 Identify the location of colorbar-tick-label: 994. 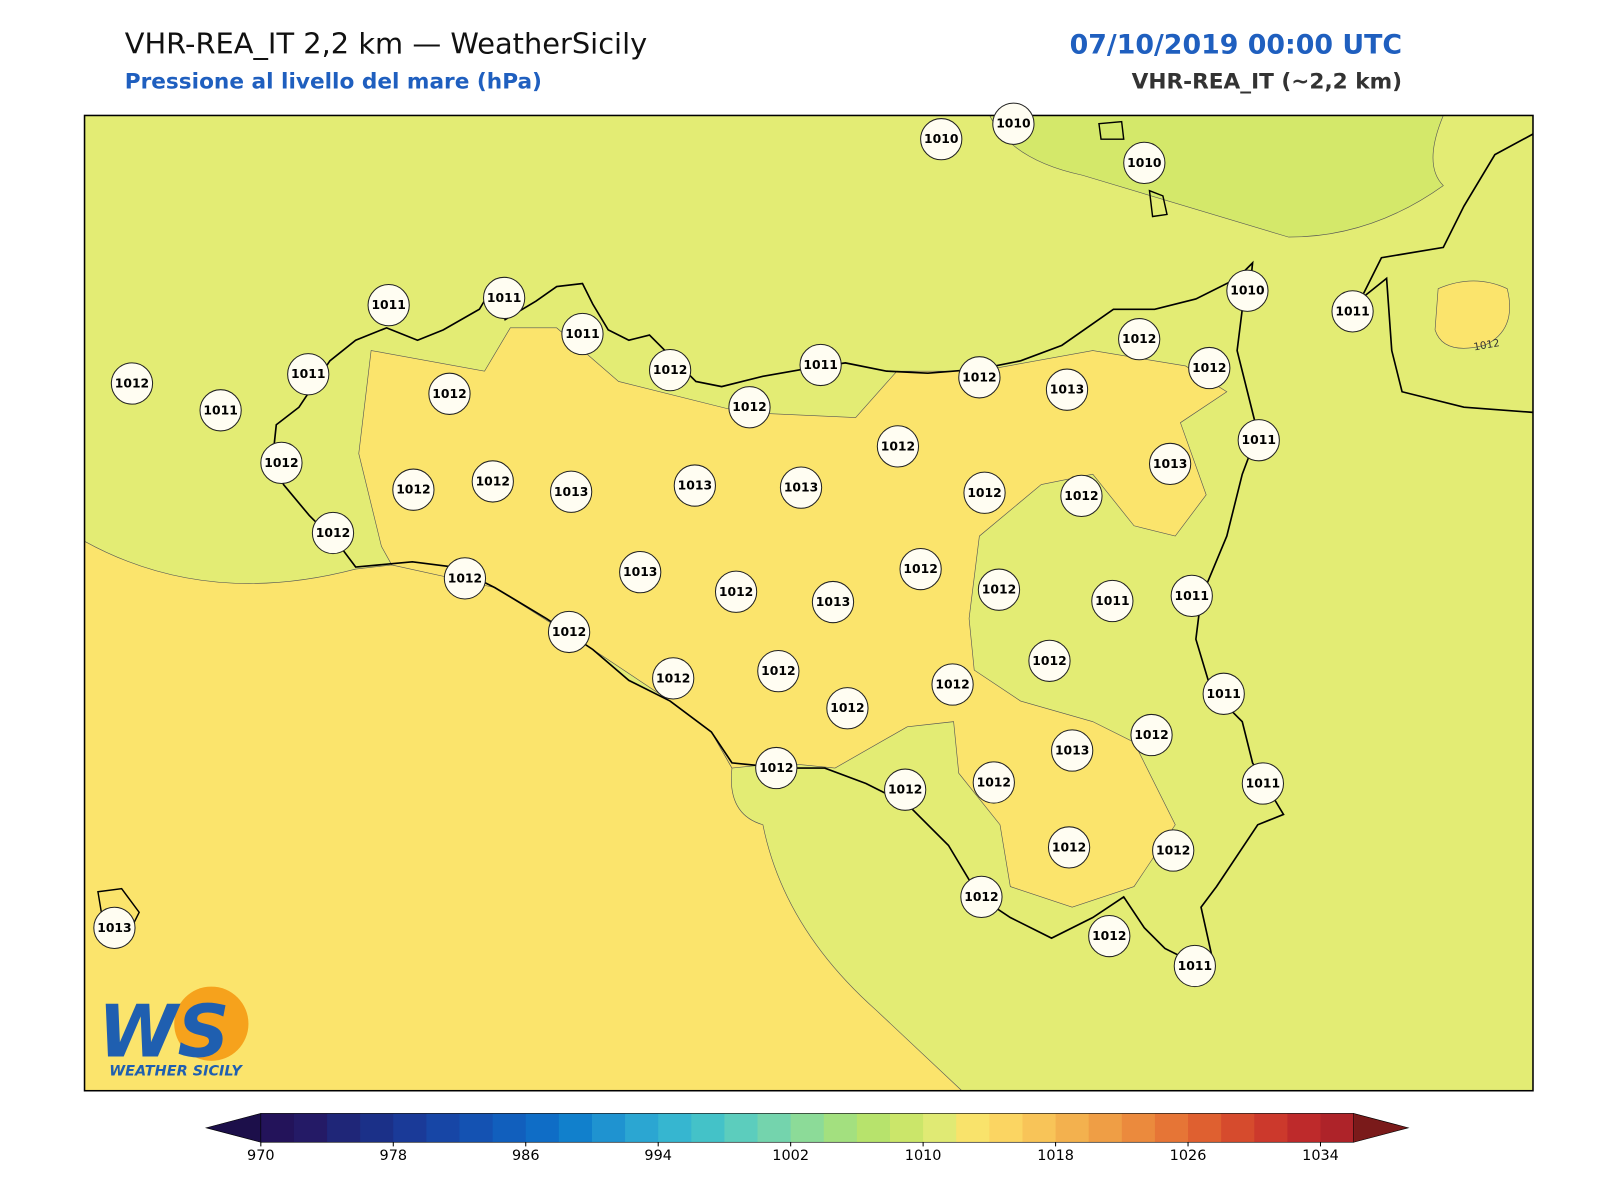
(658, 1156).